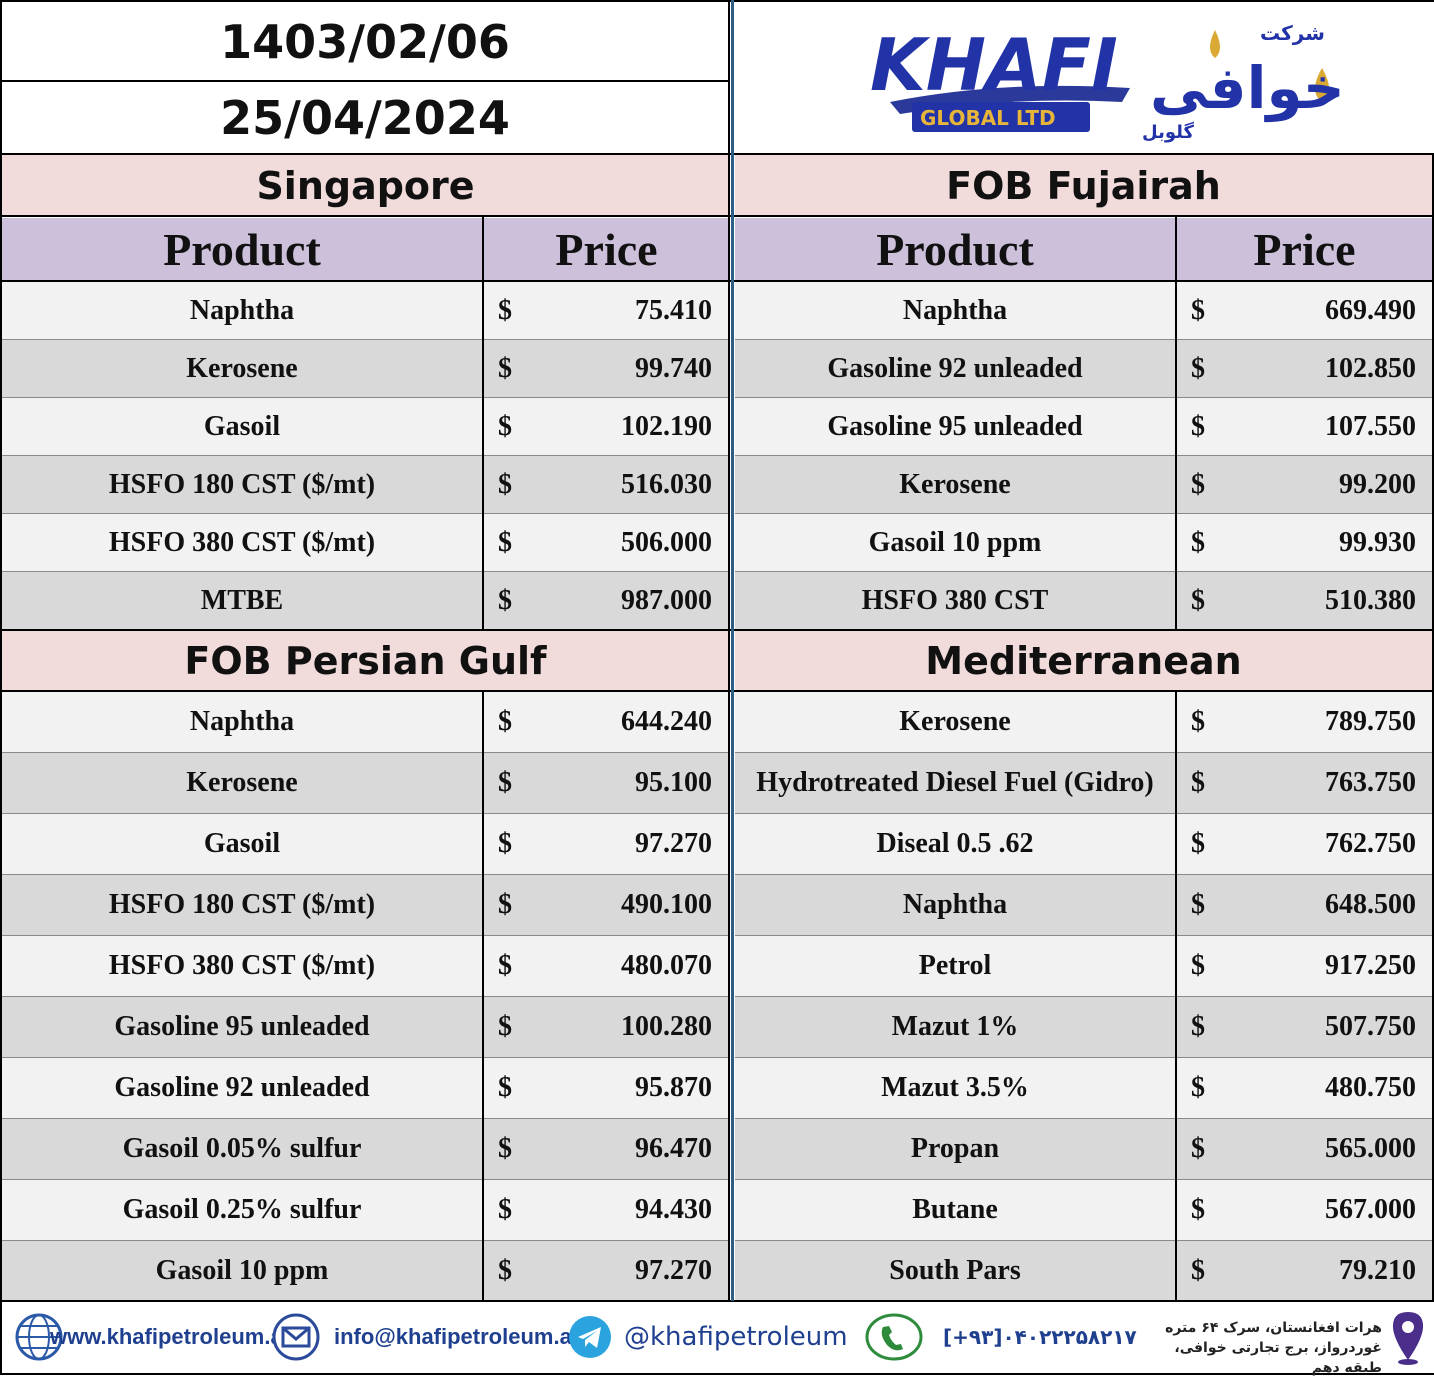 The width and height of the screenshot is (1434, 1378). I want to click on persian-gulf-row: Naphtha $644.240, so click(365, 722).